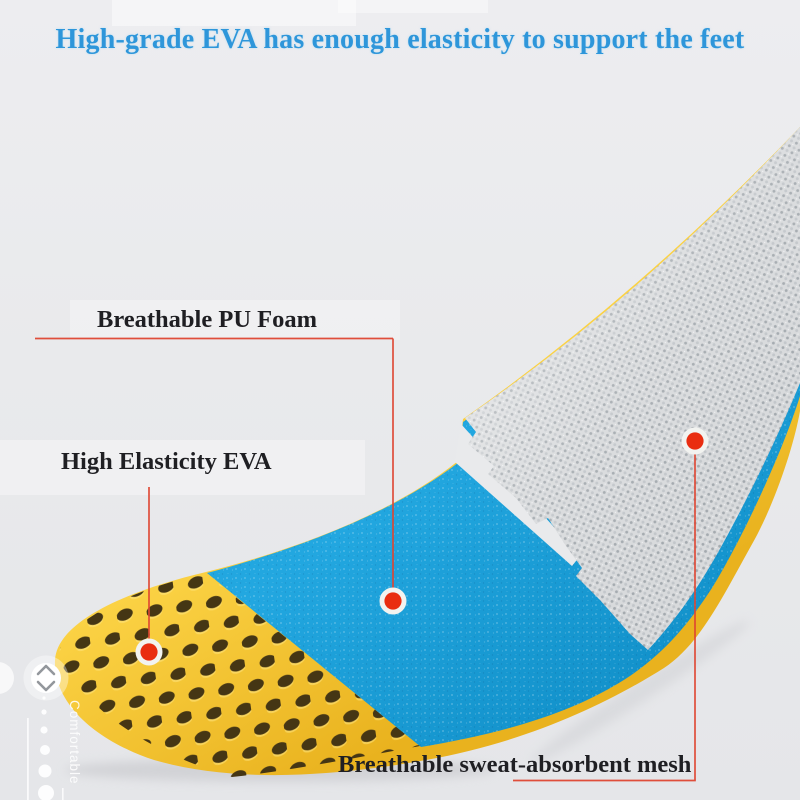 The image size is (800, 800). What do you see at coordinates (207, 319) in the screenshot?
I see `callout-label-pu-foam: Breathable PU Foam` at bounding box center [207, 319].